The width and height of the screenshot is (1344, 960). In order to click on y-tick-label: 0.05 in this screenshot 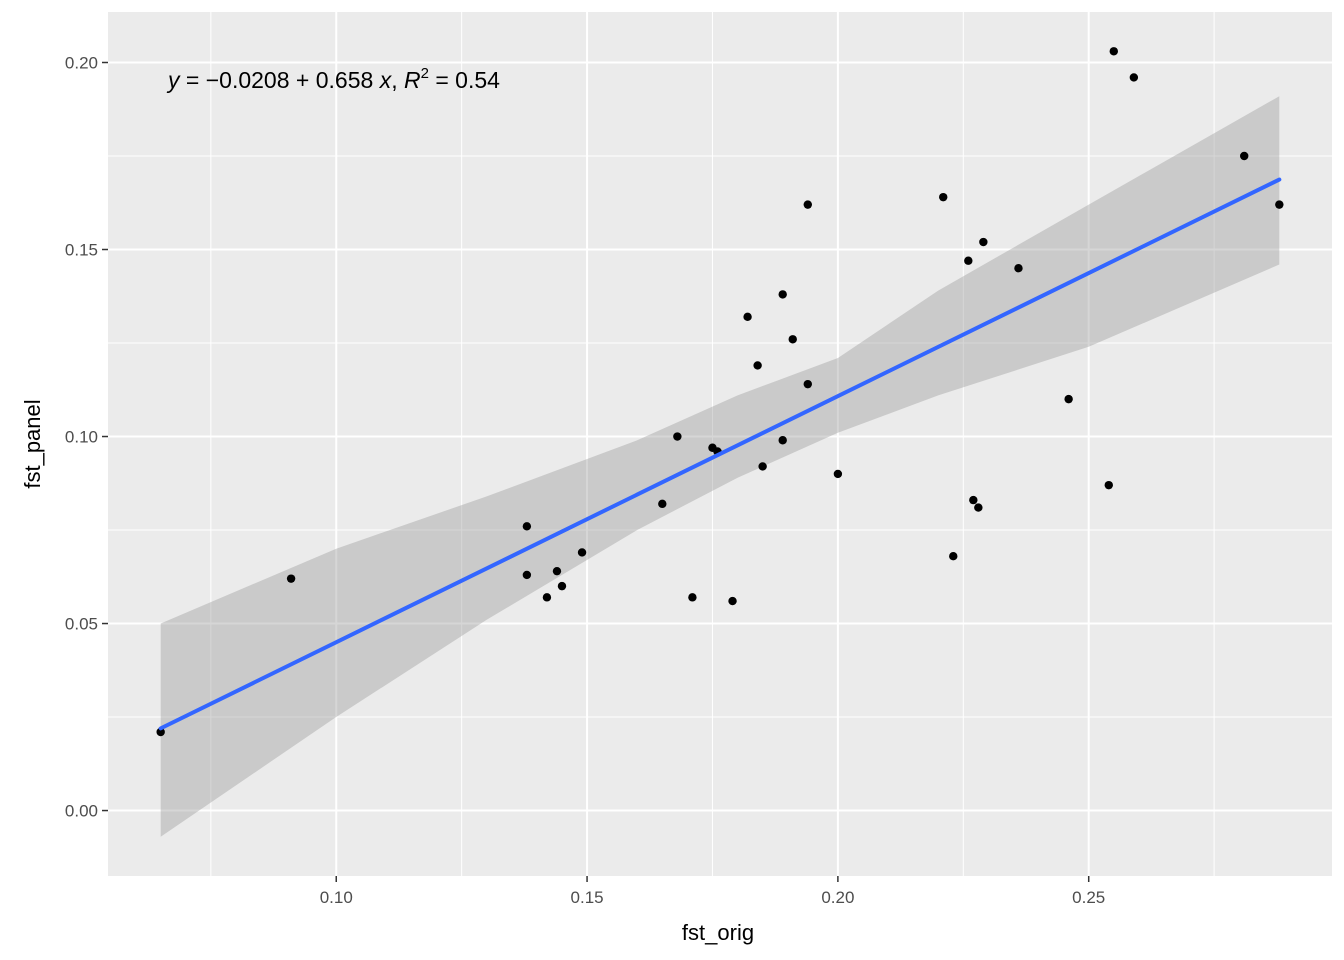, I will do `click(81, 624)`.